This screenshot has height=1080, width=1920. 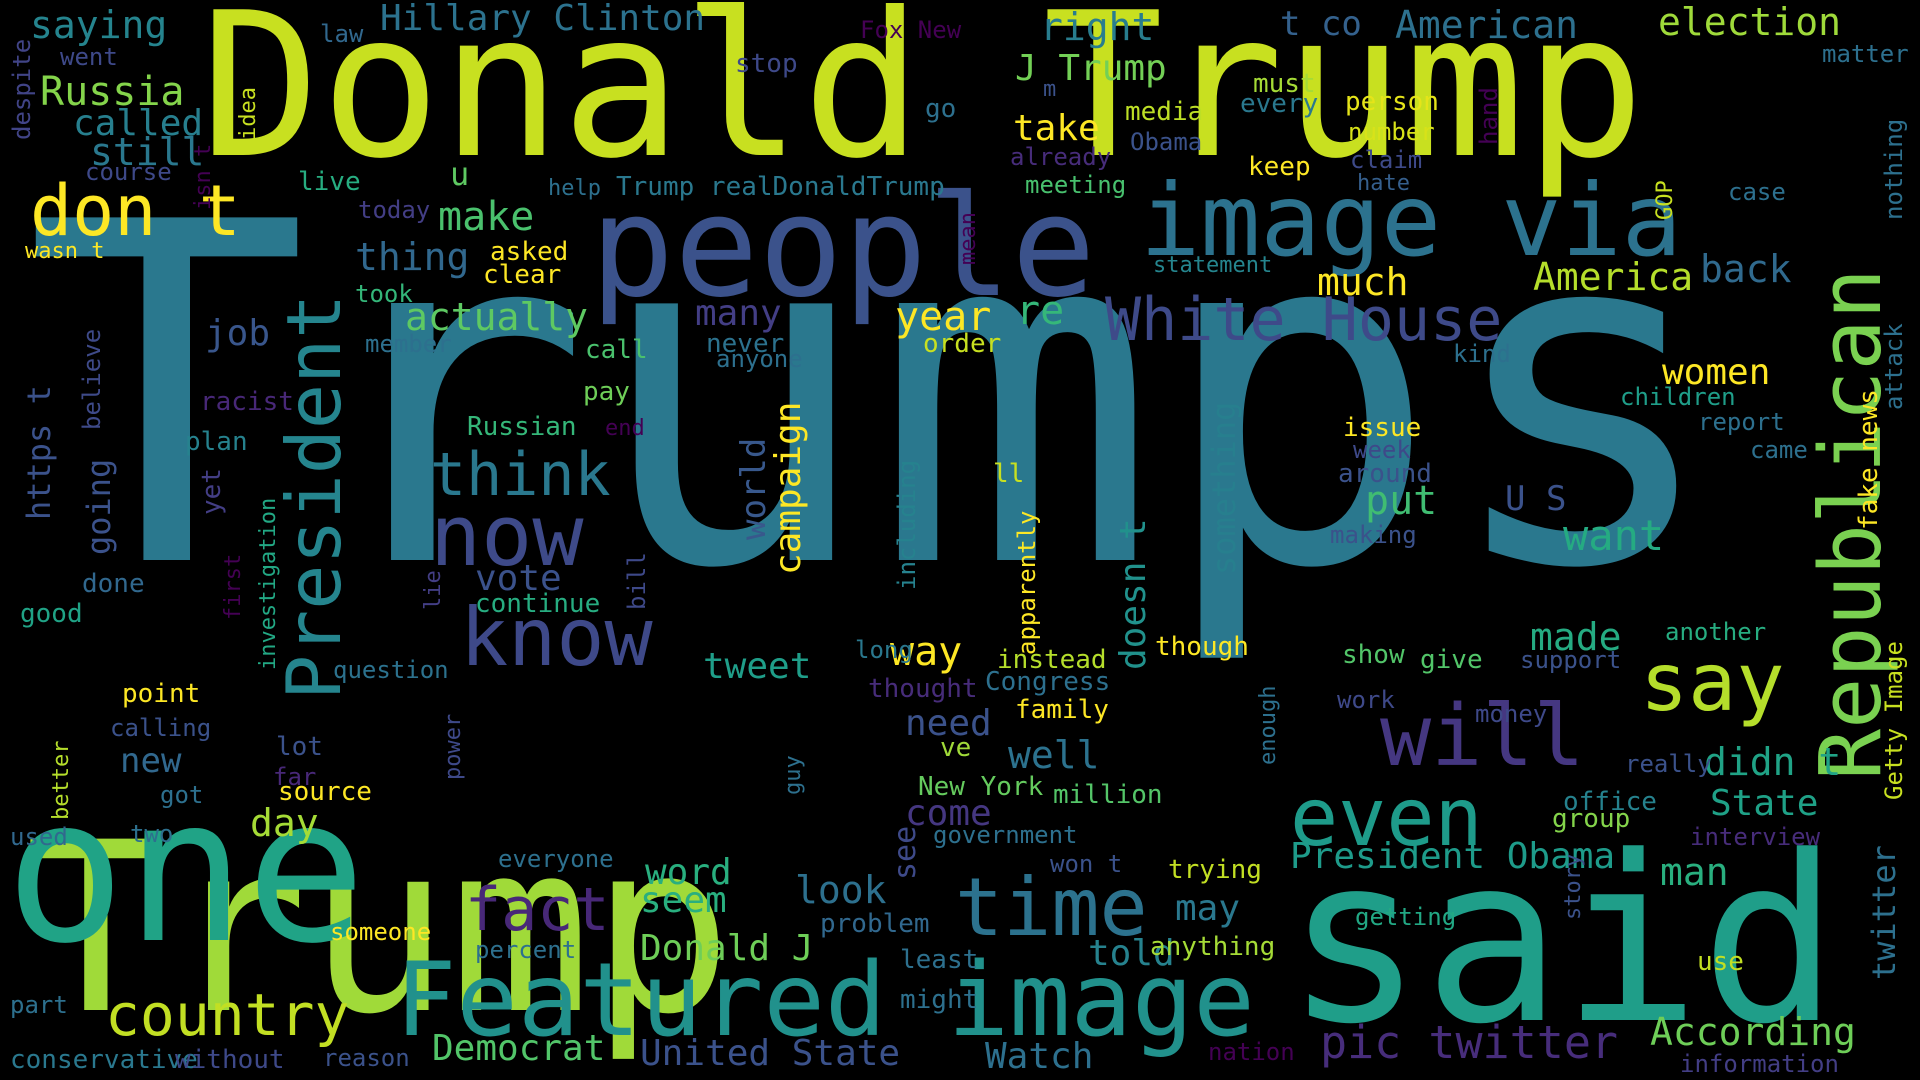 What do you see at coordinates (51, 614) in the screenshot?
I see `word-good: good` at bounding box center [51, 614].